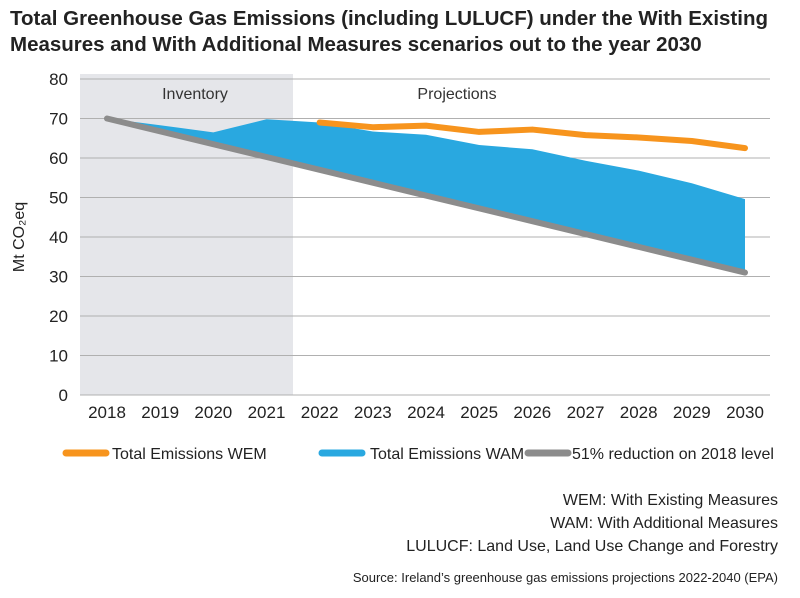  Describe the element at coordinates (692, 412) in the screenshot. I see `x-tick-label: 2029` at that location.